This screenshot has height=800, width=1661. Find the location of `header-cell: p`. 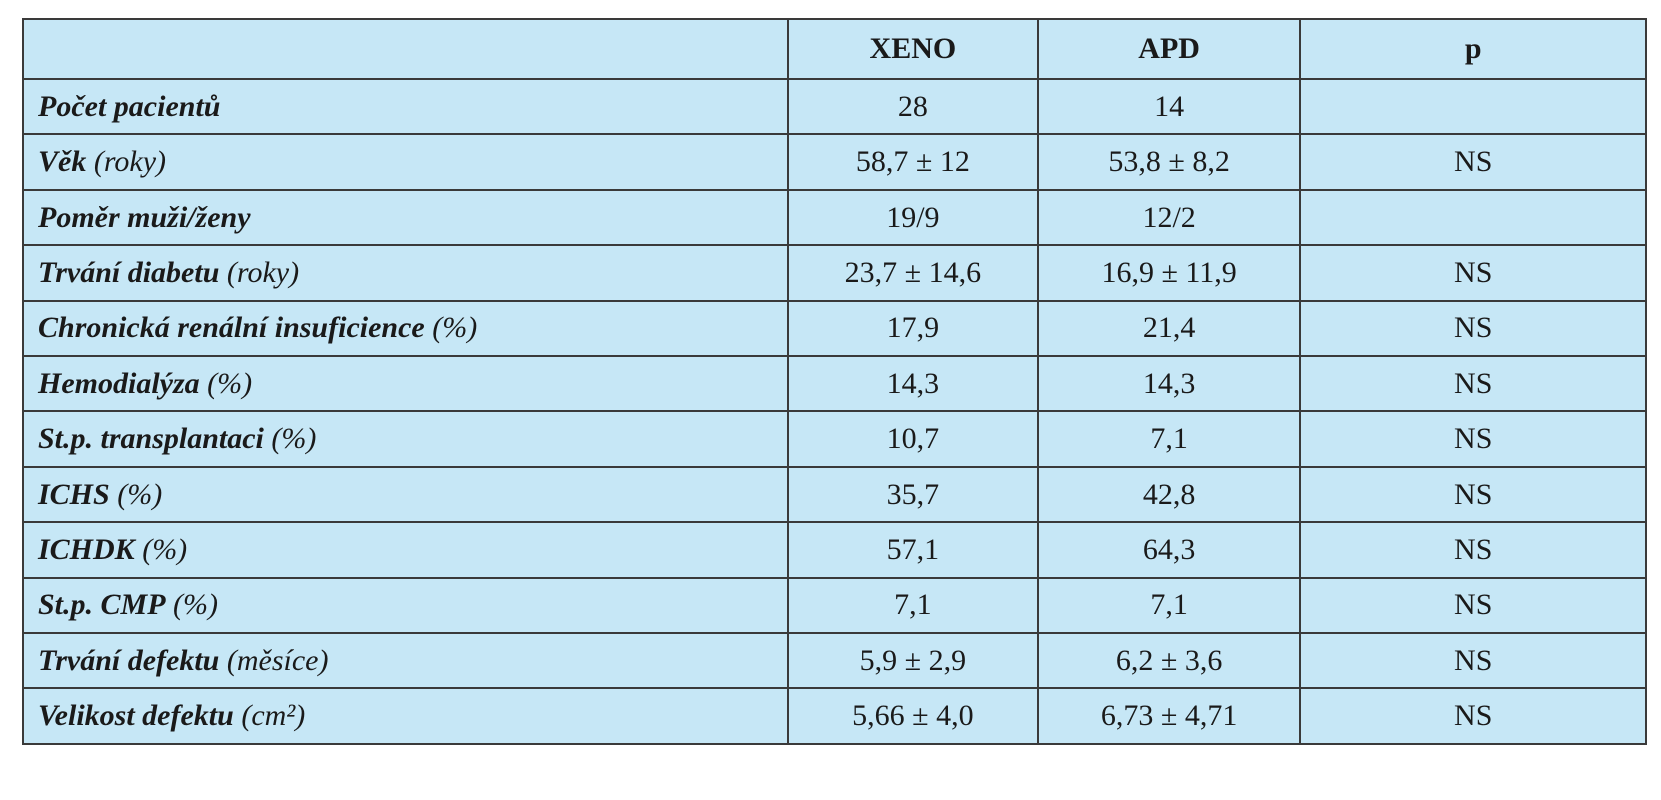

header-cell: p is located at coordinates (1473, 49).